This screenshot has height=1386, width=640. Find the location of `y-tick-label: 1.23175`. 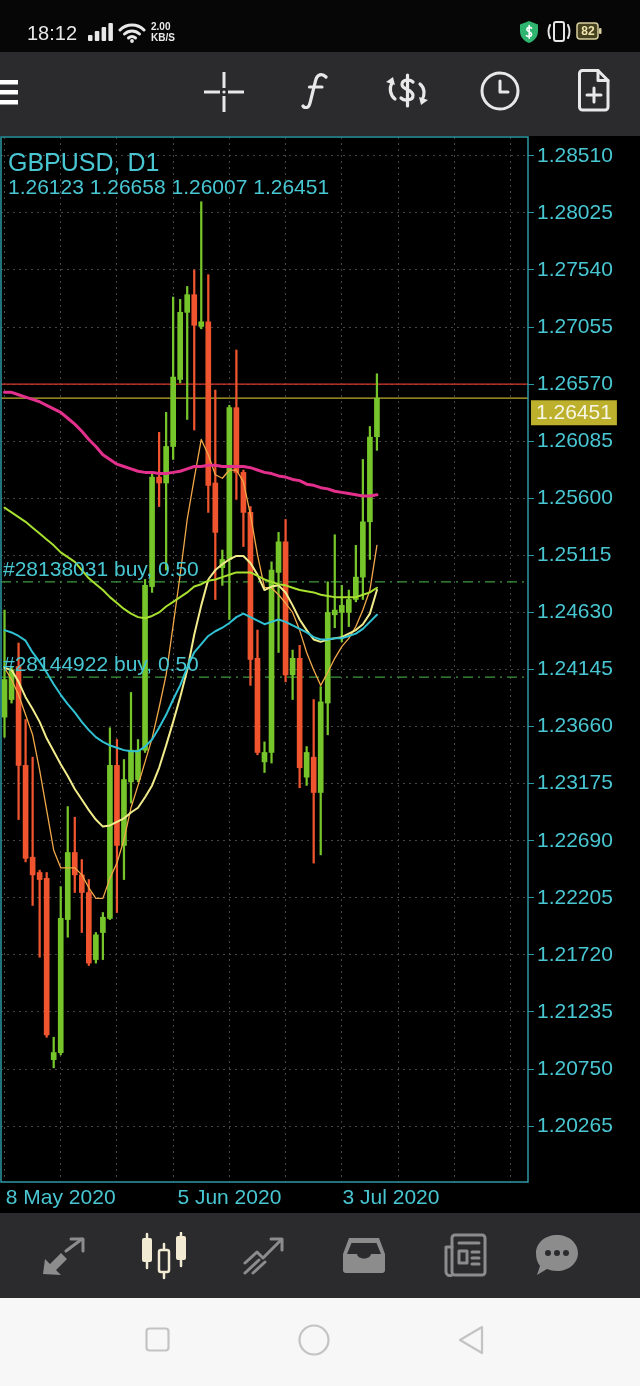

y-tick-label: 1.23175 is located at coordinates (575, 782).